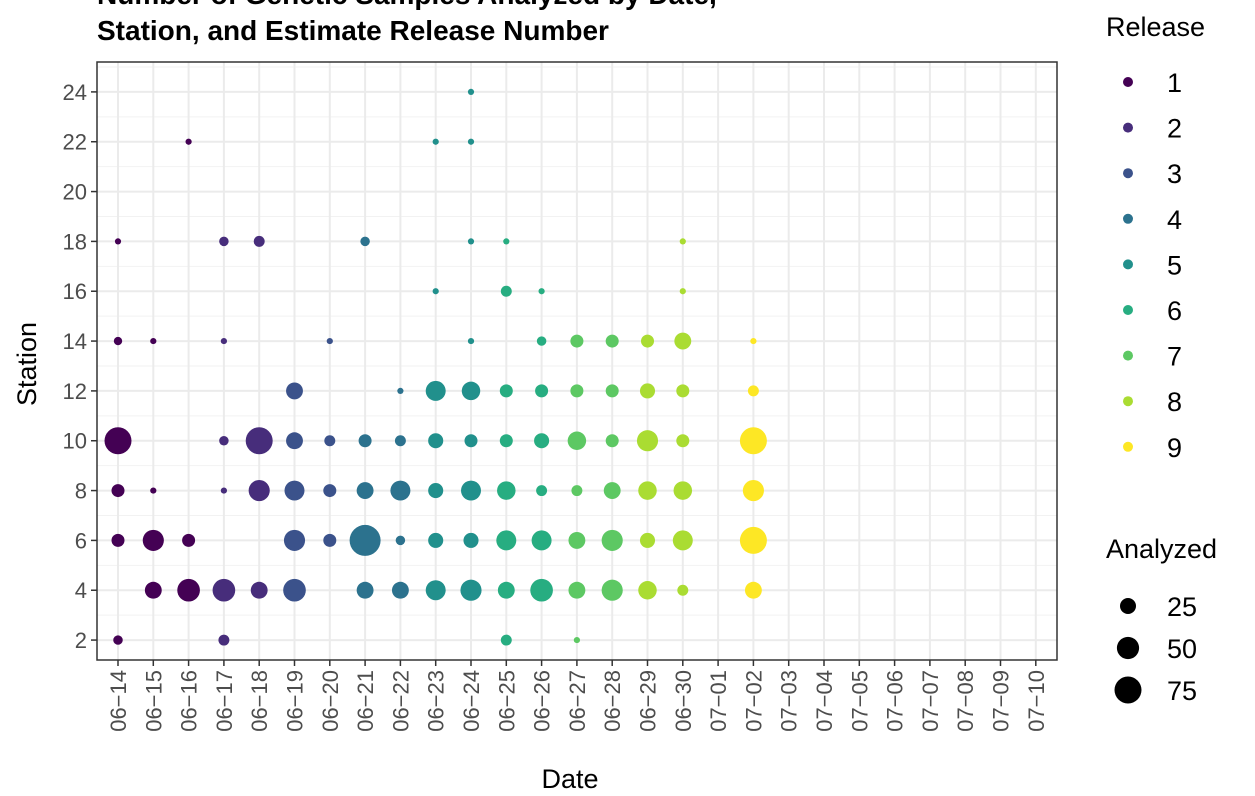 Image resolution: width=1255 pixels, height=796 pixels. What do you see at coordinates (965, 701) in the screenshot?
I see `x-tick-label: 07−08` at bounding box center [965, 701].